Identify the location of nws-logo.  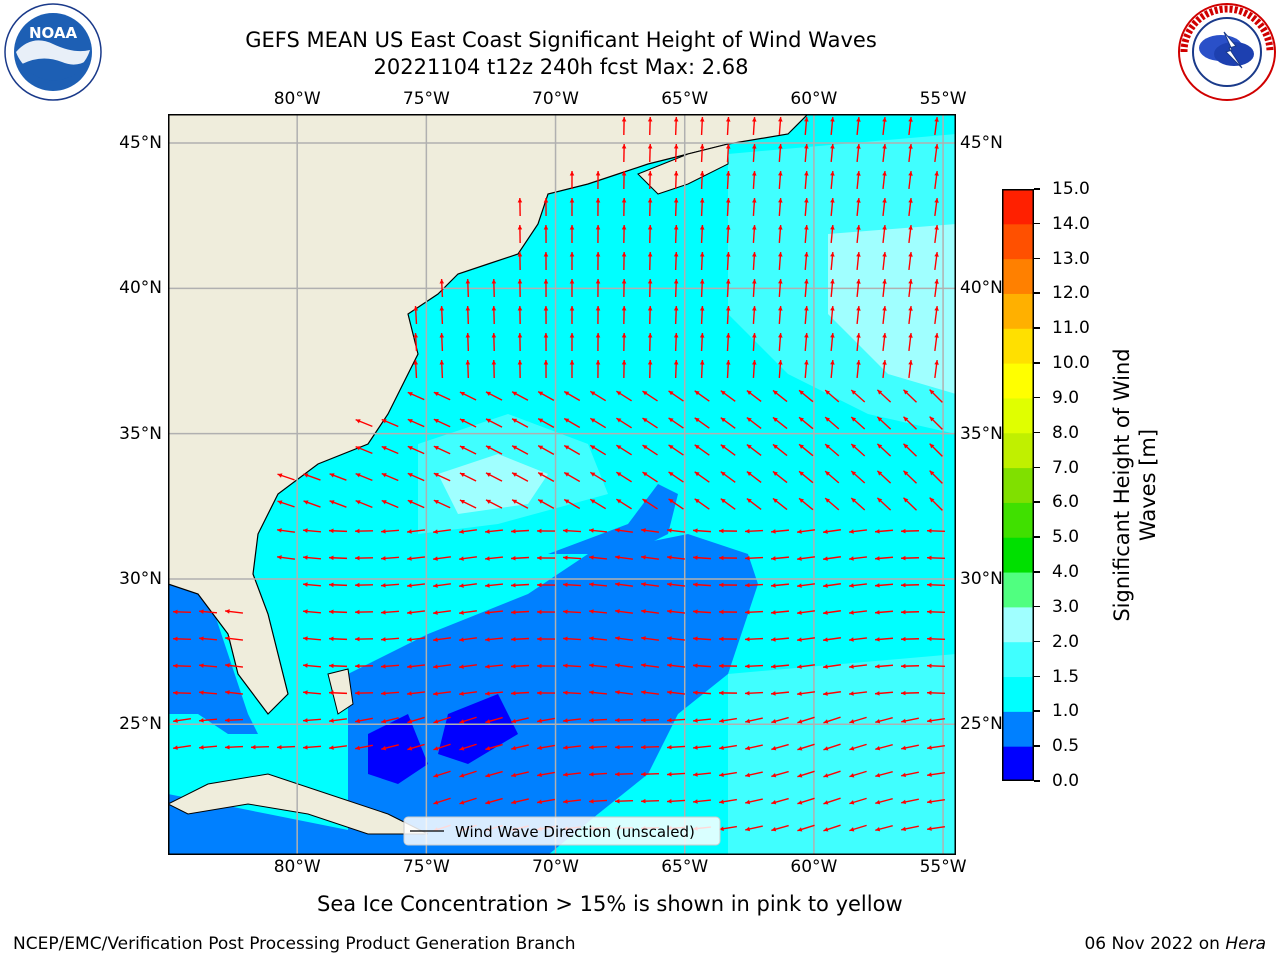
(1227, 52).